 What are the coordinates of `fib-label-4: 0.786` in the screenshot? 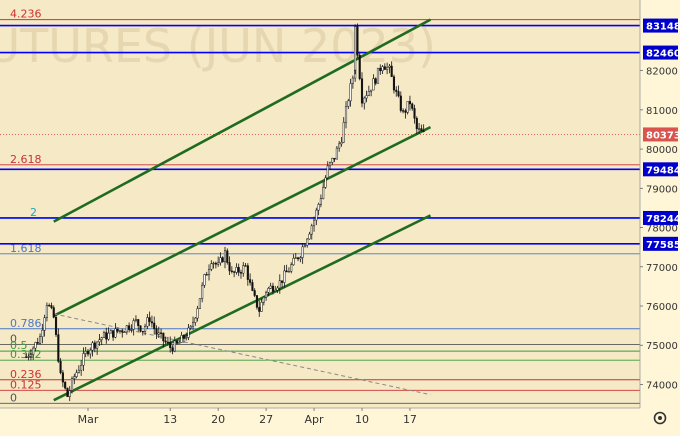 It's located at (26, 323).